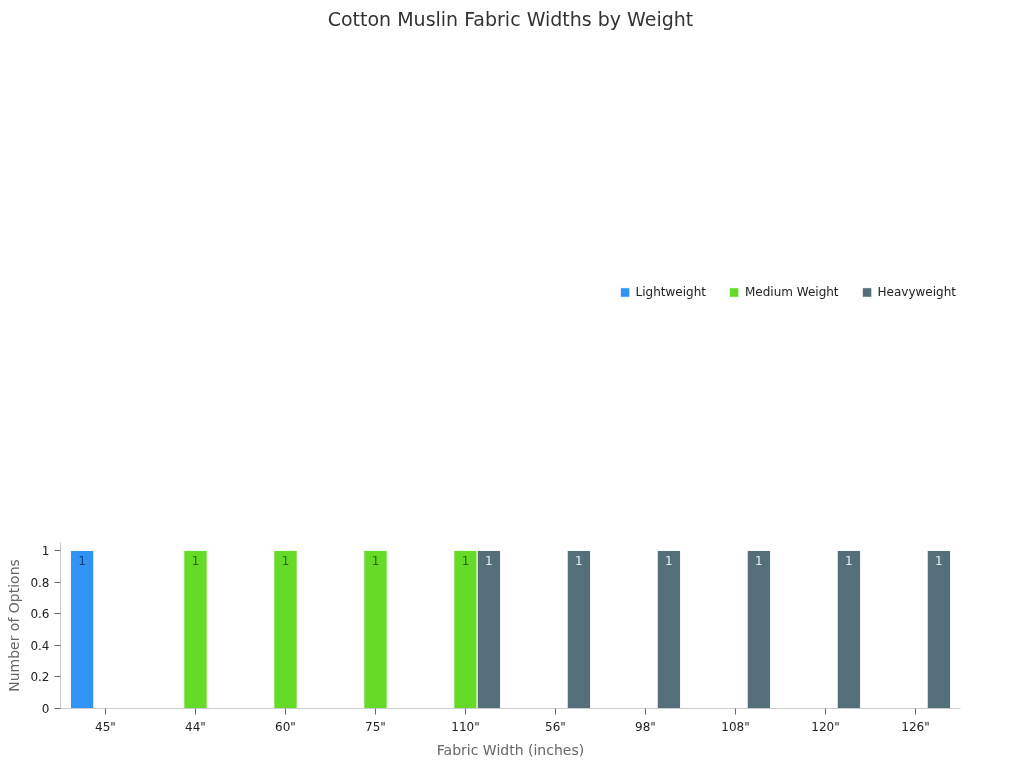 The width and height of the screenshot is (1024, 768). What do you see at coordinates (915, 726) in the screenshot?
I see `x-tick-label: 126"` at bounding box center [915, 726].